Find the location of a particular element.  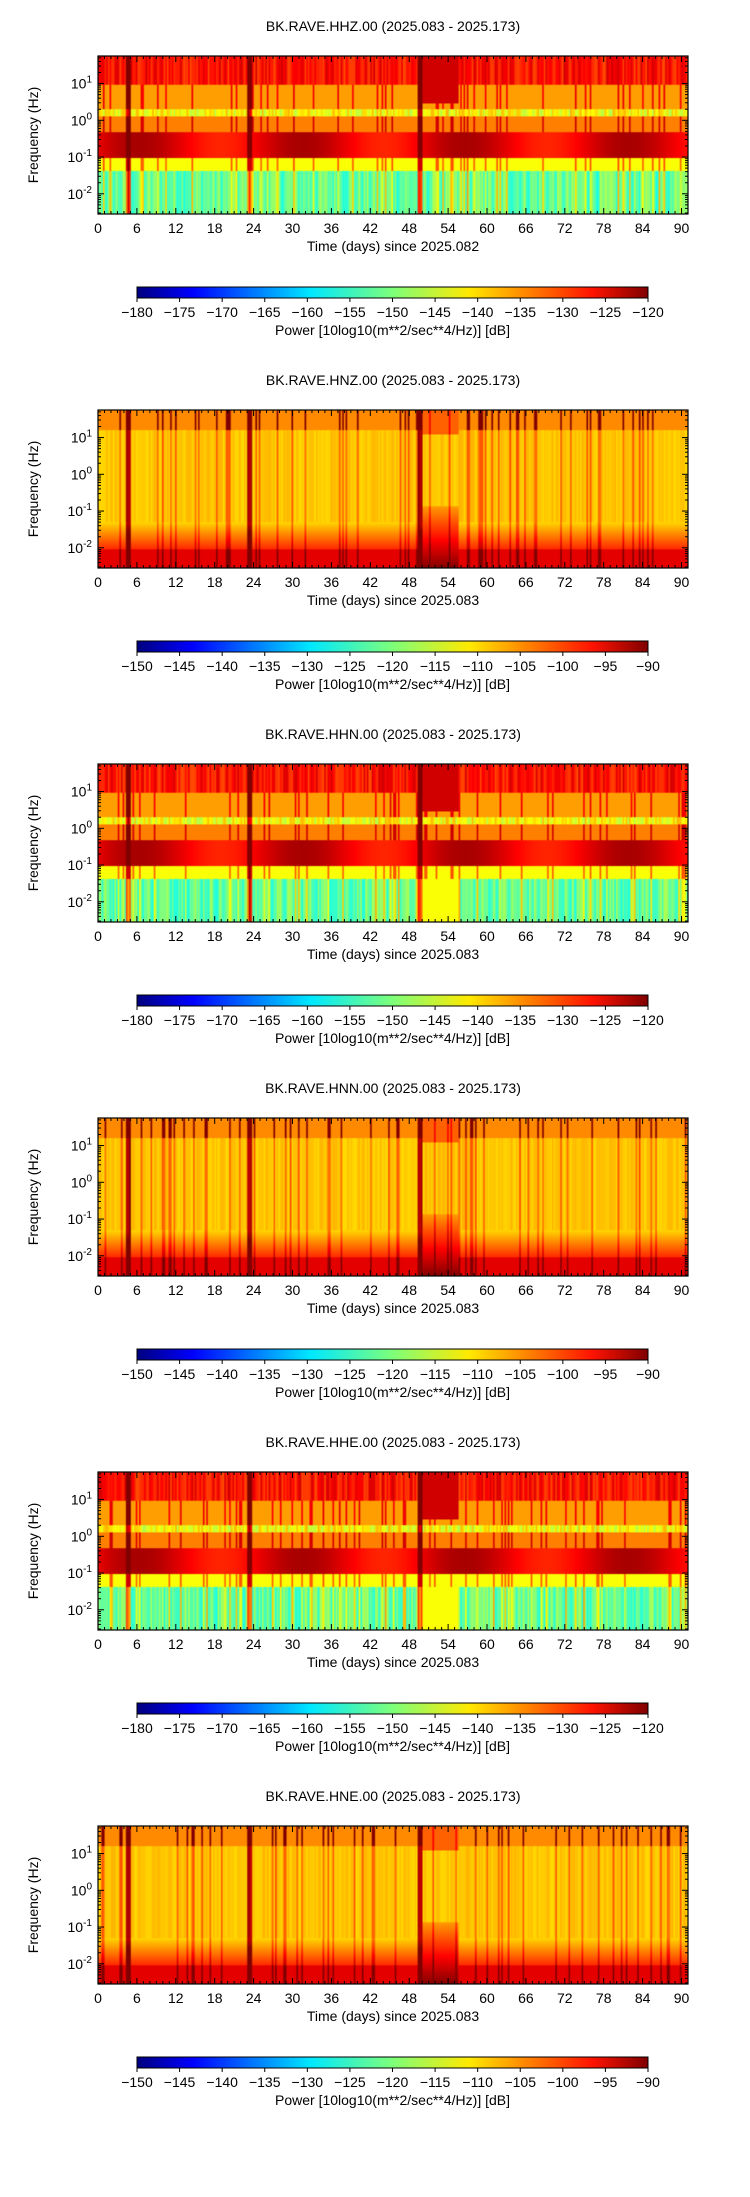

colorbar-tick-label: −105 is located at coordinates (520, 2082).